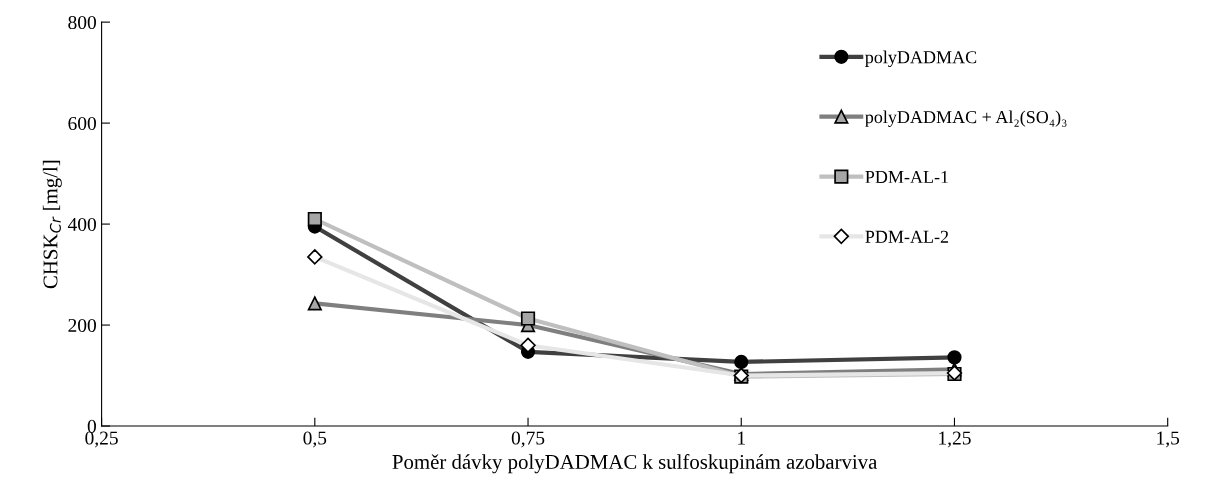 The width and height of the screenshot is (1224, 503). What do you see at coordinates (1168, 439) in the screenshot?
I see `x-tick-label: 1,5` at bounding box center [1168, 439].